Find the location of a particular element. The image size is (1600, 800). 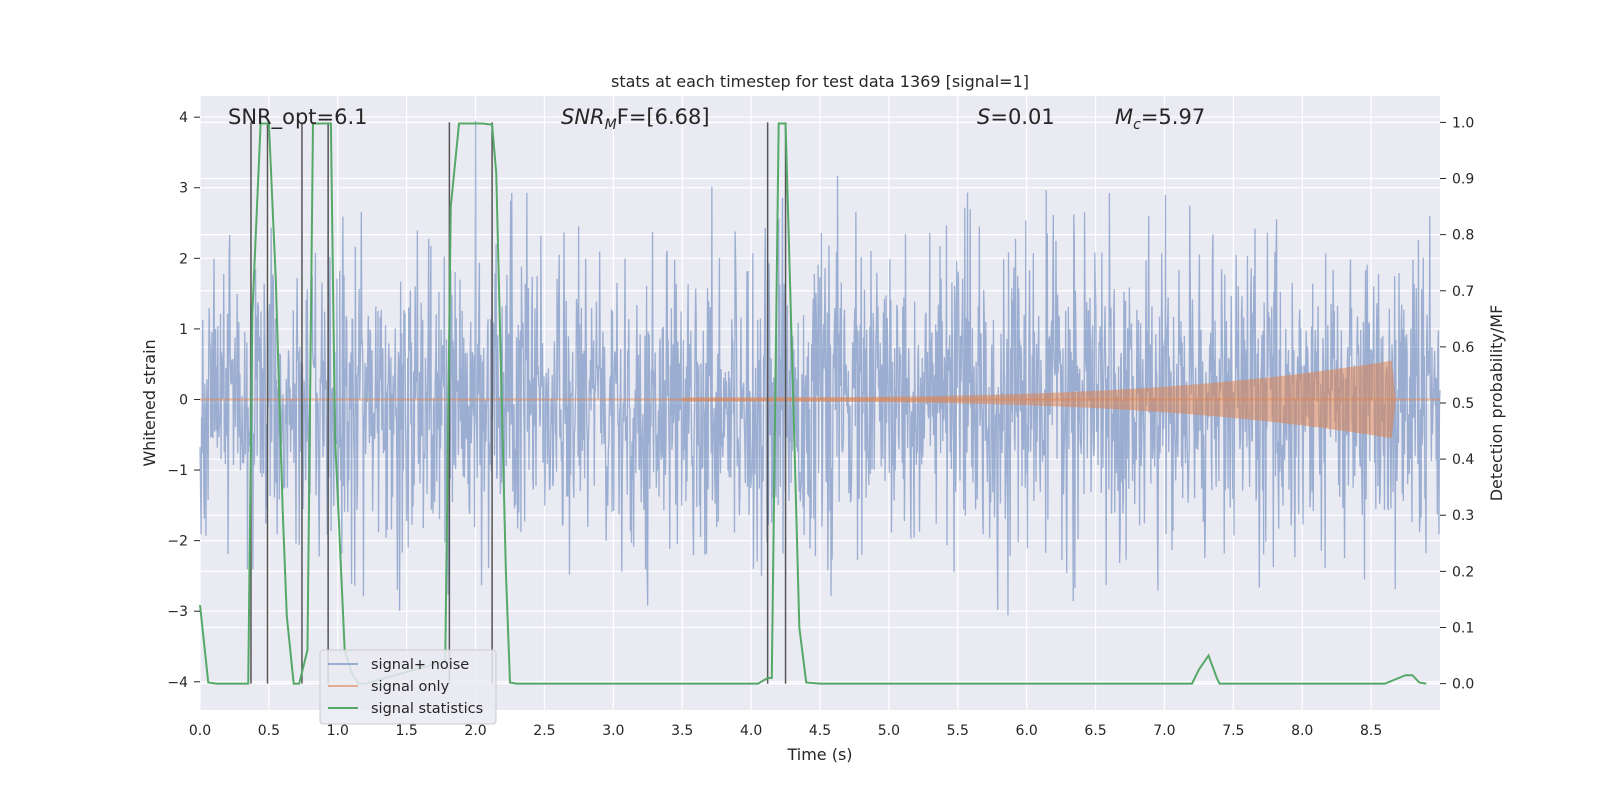

x-tick-label-0: 0.0 is located at coordinates (200, 731).